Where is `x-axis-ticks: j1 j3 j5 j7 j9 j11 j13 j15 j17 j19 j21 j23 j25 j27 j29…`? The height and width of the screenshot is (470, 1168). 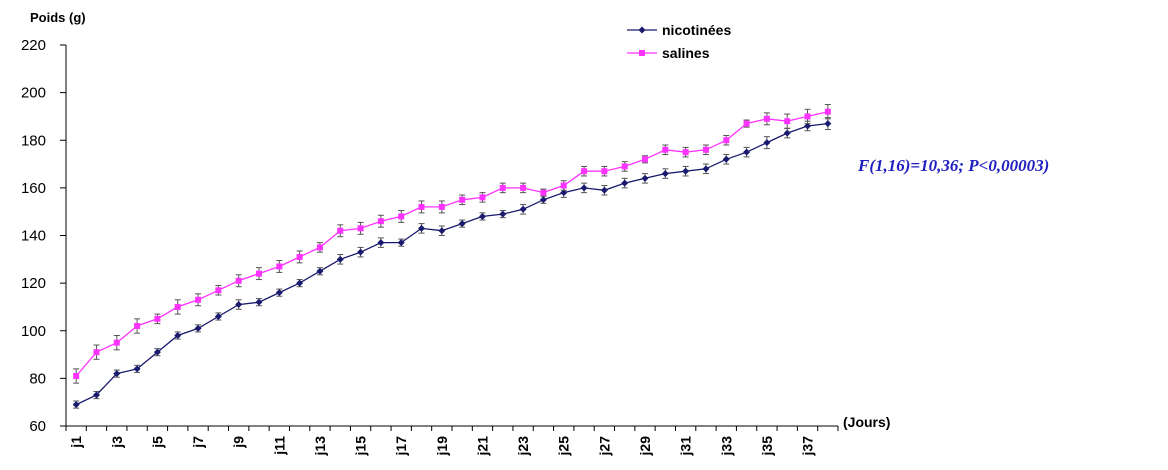
x-axis-ticks: j1 j3 j5 j7 j9 j11 j13 j15 j17 j19 j21 j23 j25 j27 j29… is located at coordinates (452, 441).